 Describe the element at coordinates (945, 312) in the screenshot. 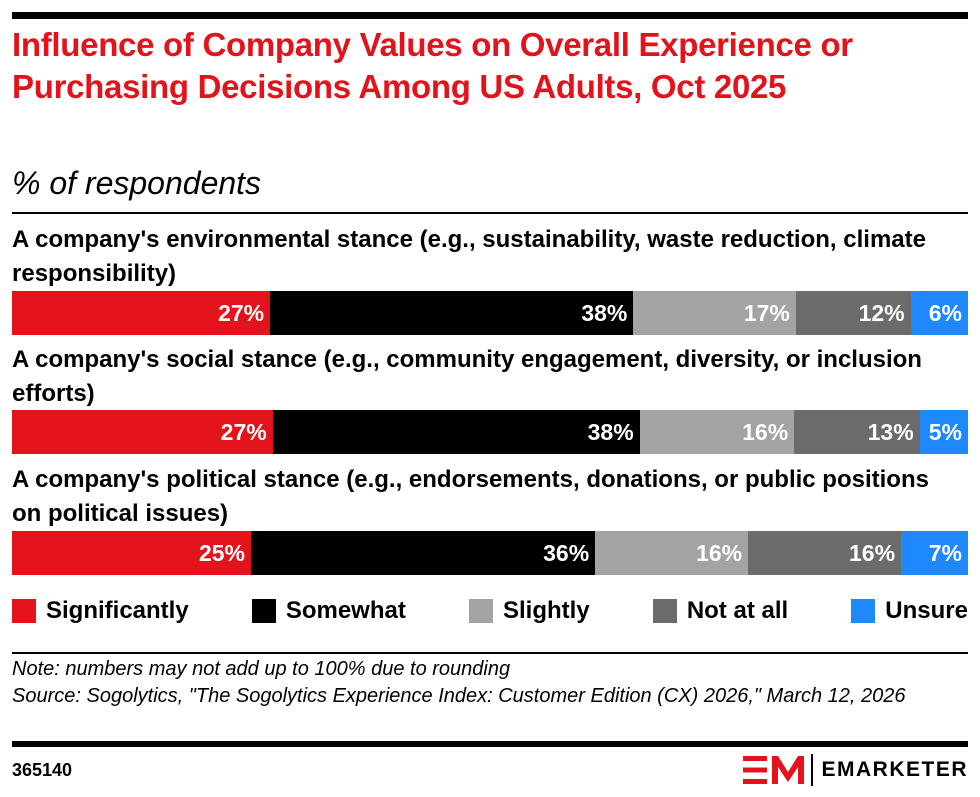

I see `data-label: 6%` at that location.